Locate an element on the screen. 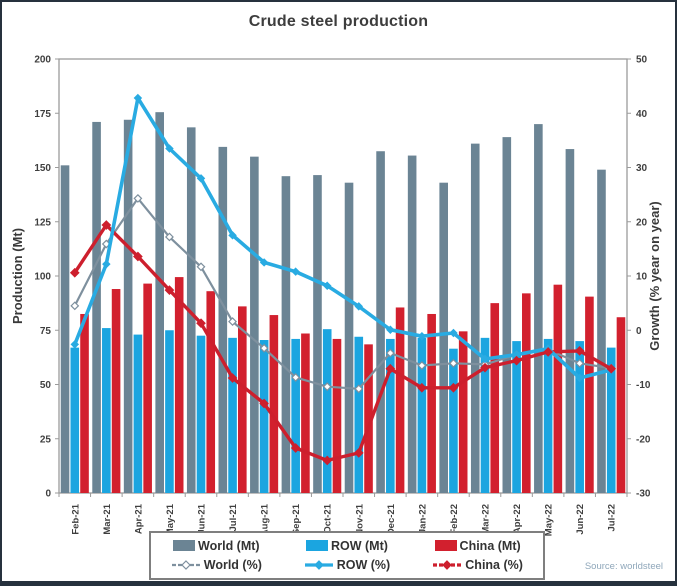 The width and height of the screenshot is (677, 586). left-axis-tick-label: 125 is located at coordinates (42, 222).